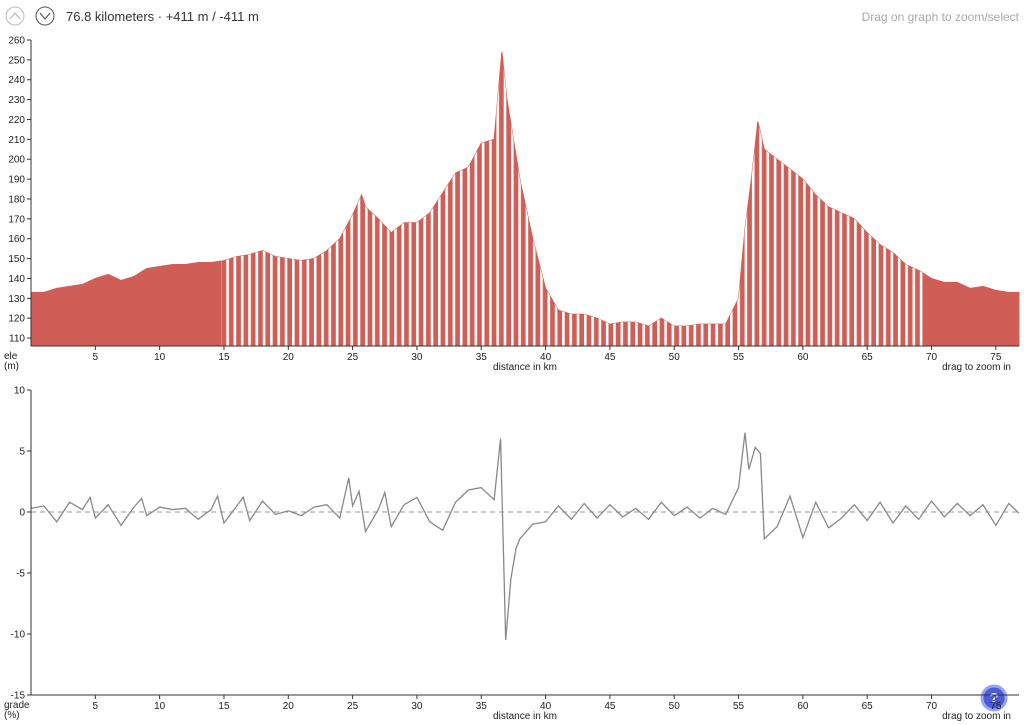 This screenshot has height=725, width=1024. What do you see at coordinates (17, 339) in the screenshot?
I see `y-tick-label: 110` at bounding box center [17, 339].